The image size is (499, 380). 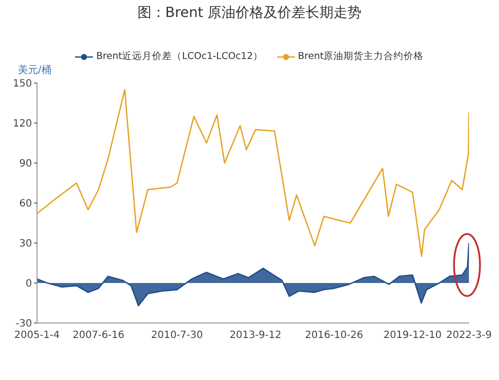 What do you see at coordinates (412, 336) in the screenshot?
I see `x-tick-label: 2019-12-10` at bounding box center [412, 336].